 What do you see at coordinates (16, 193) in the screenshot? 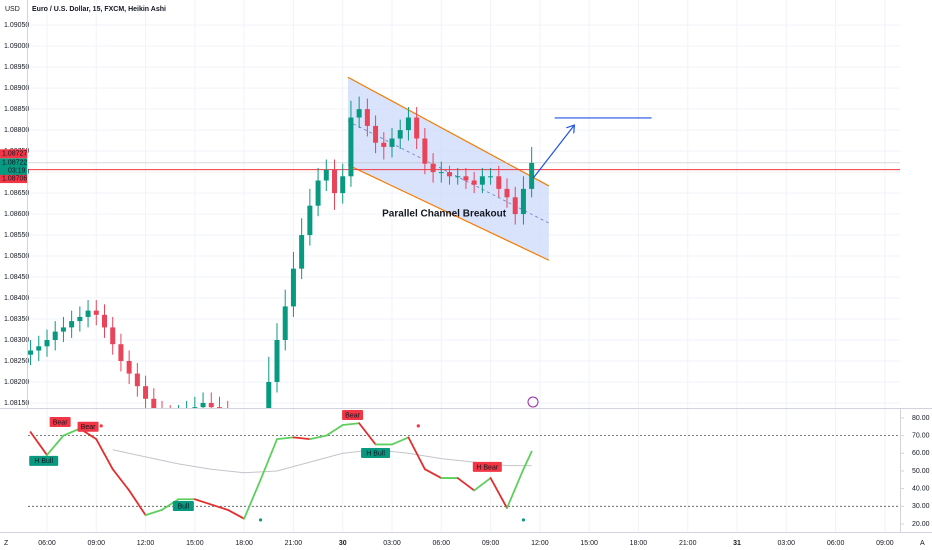
I see `y-tick-label: 1.08650` at bounding box center [16, 193].